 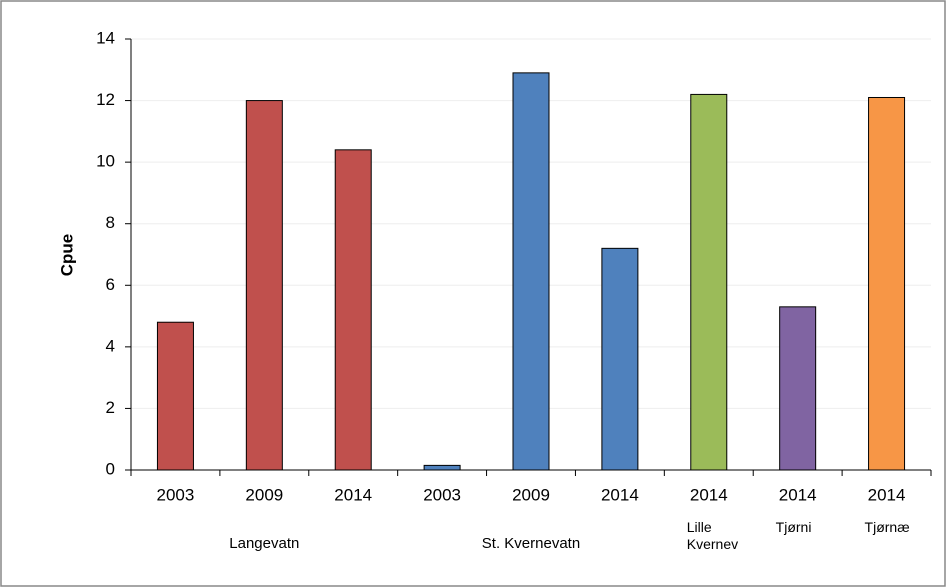 I want to click on y-tick-label: 10, so click(x=105, y=161).